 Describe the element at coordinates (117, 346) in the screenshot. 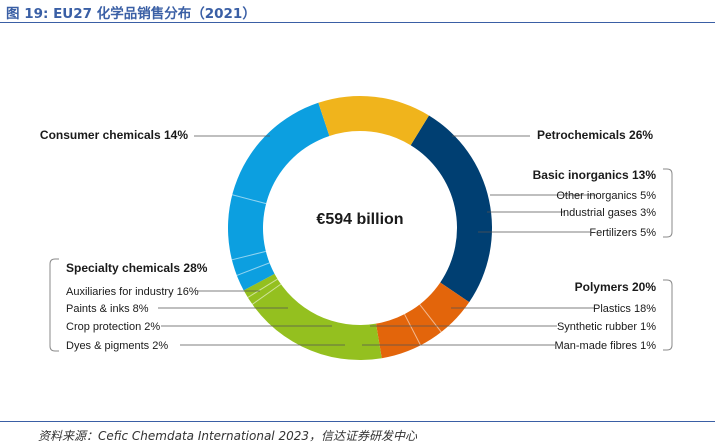

I see `sub-label-dyes-and-pigments: Dyes & pigments 2%` at that location.